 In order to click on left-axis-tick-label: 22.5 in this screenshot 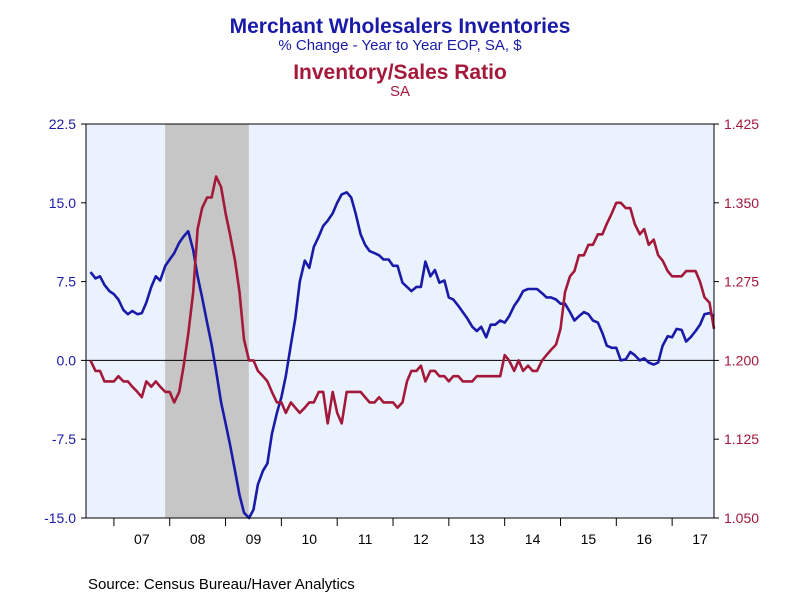, I will do `click(62, 124)`.